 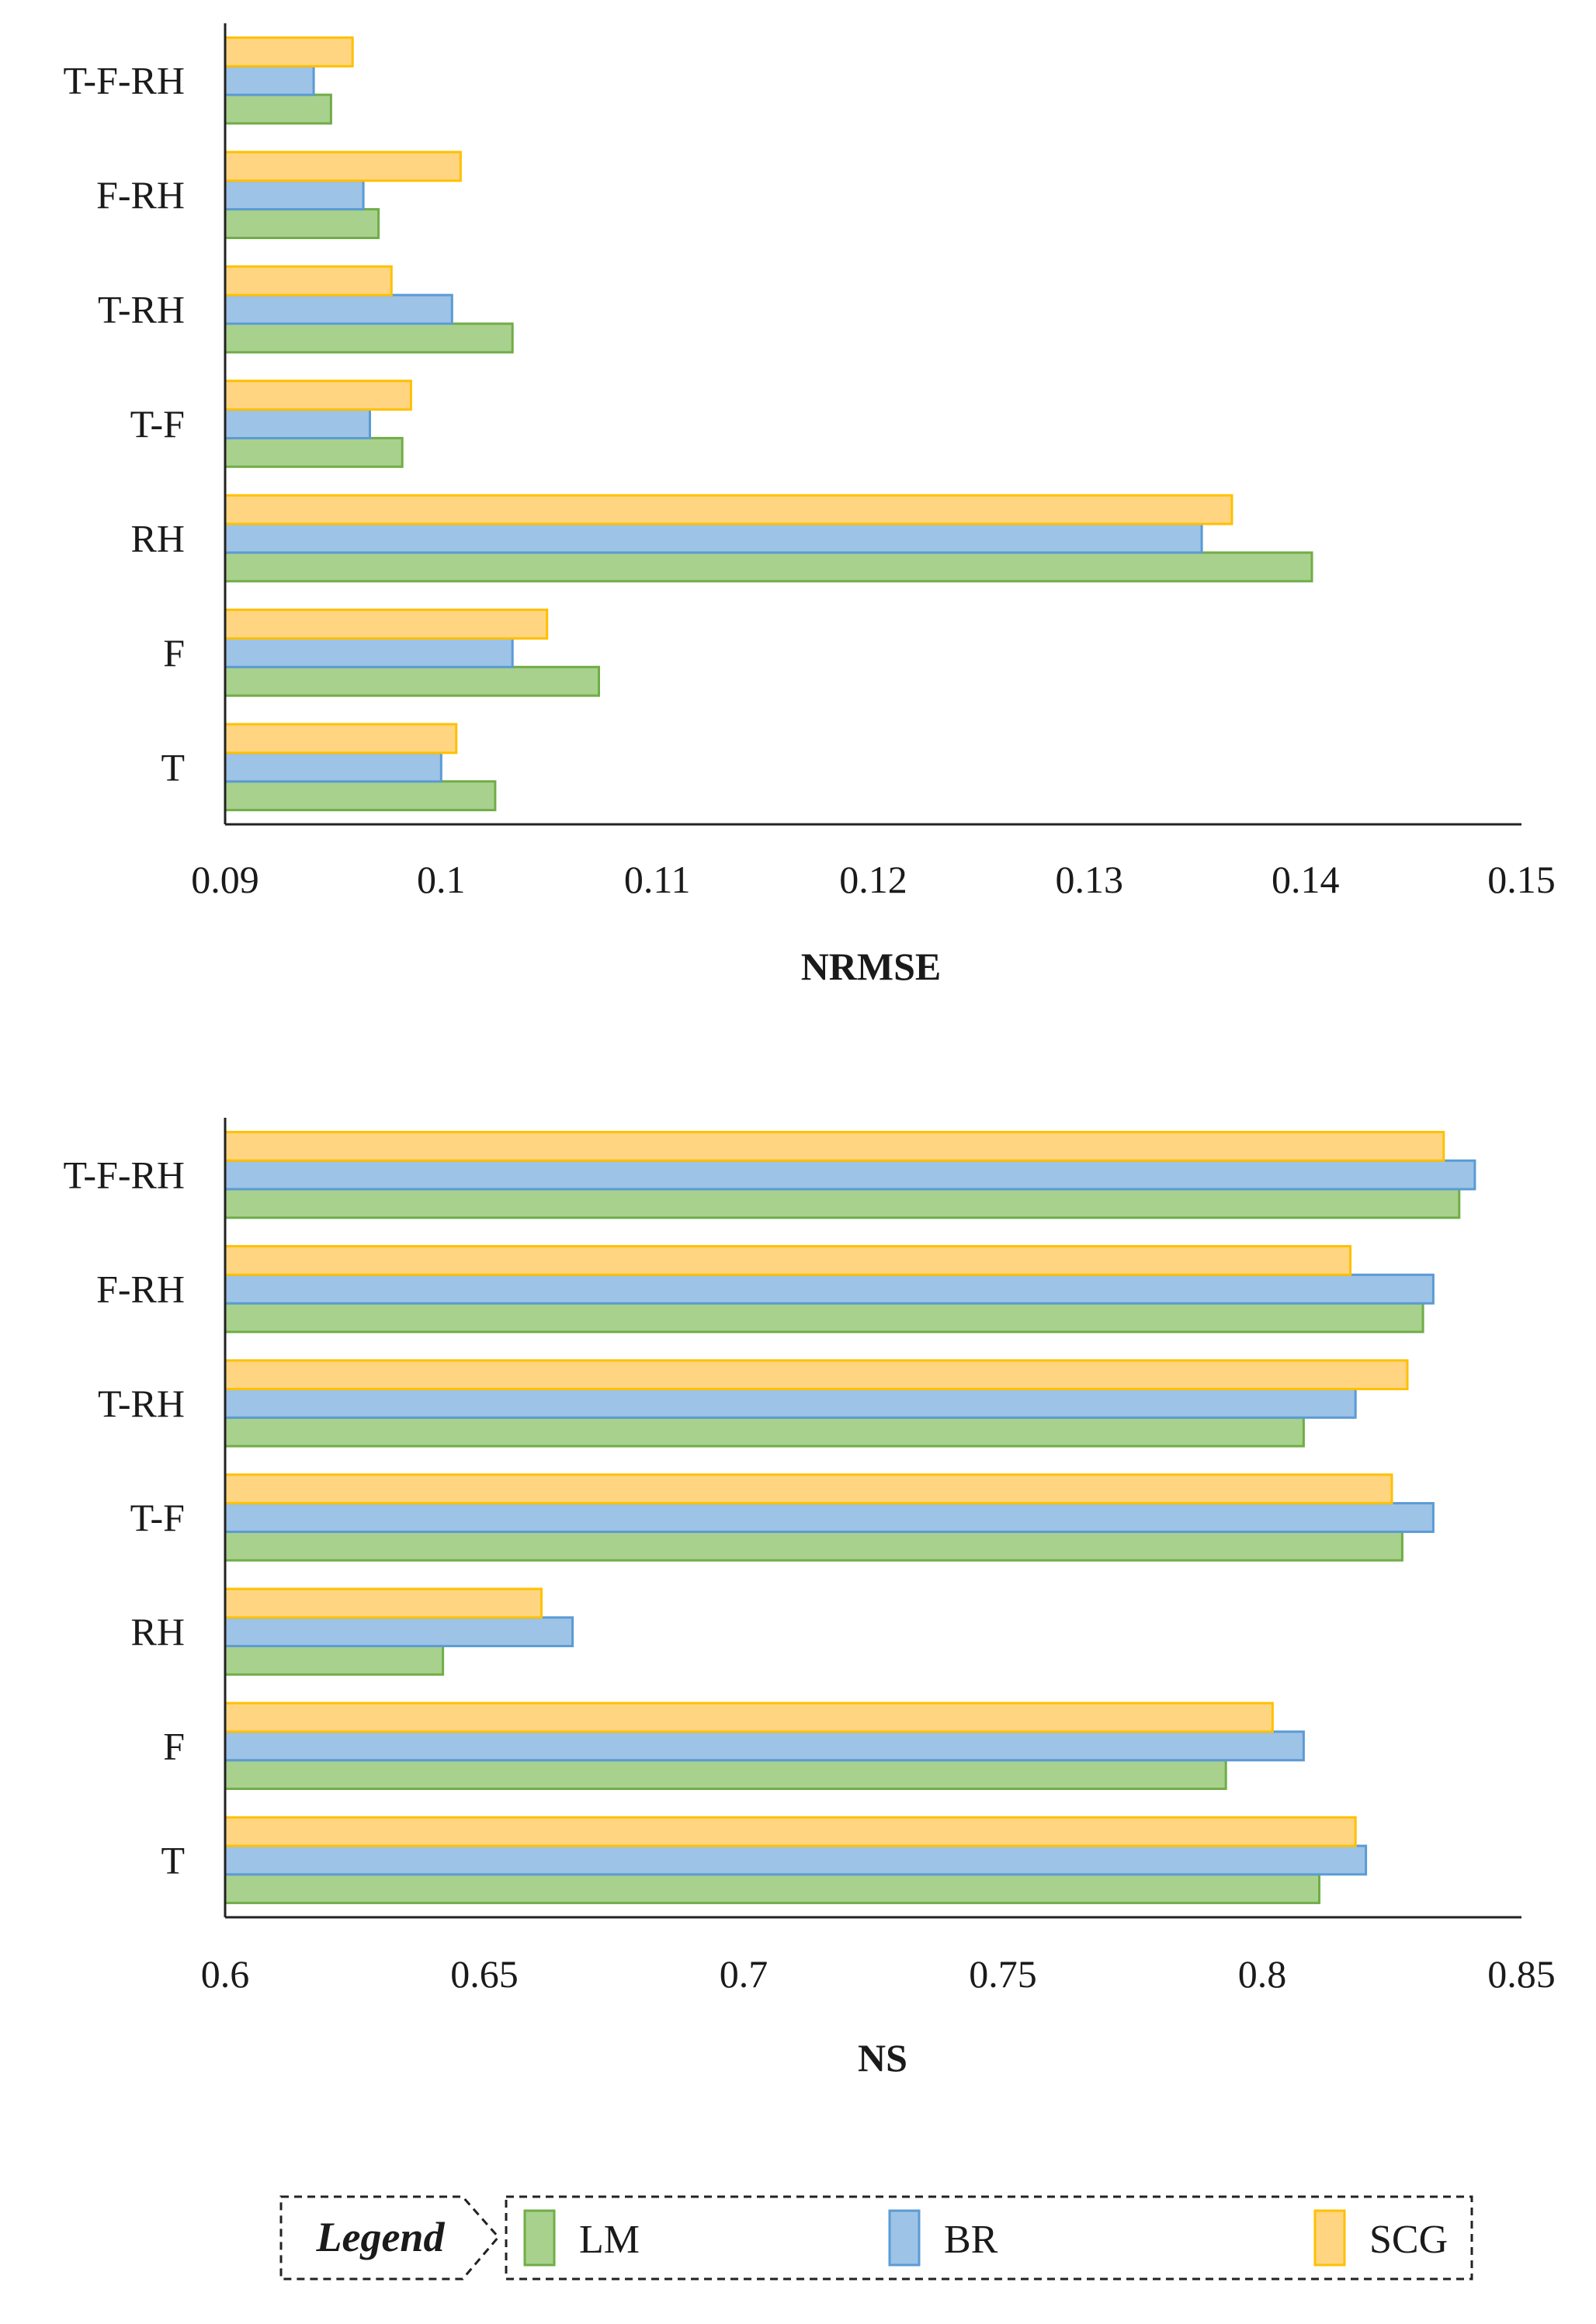 What do you see at coordinates (749, 1717) in the screenshot?
I see `ns-bar-scg-f` at bounding box center [749, 1717].